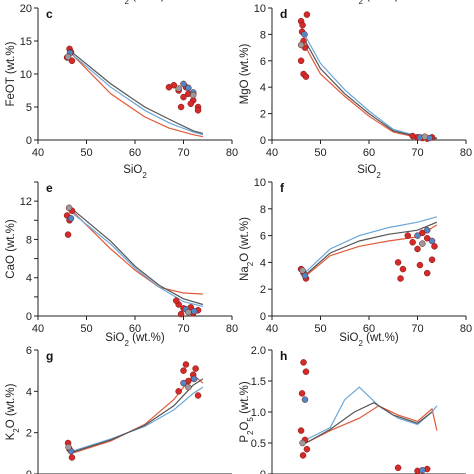 This screenshot has width=474, height=474. Describe the element at coordinates (258, 444) in the screenshot. I see `y-tick-label: 0.5` at that location.